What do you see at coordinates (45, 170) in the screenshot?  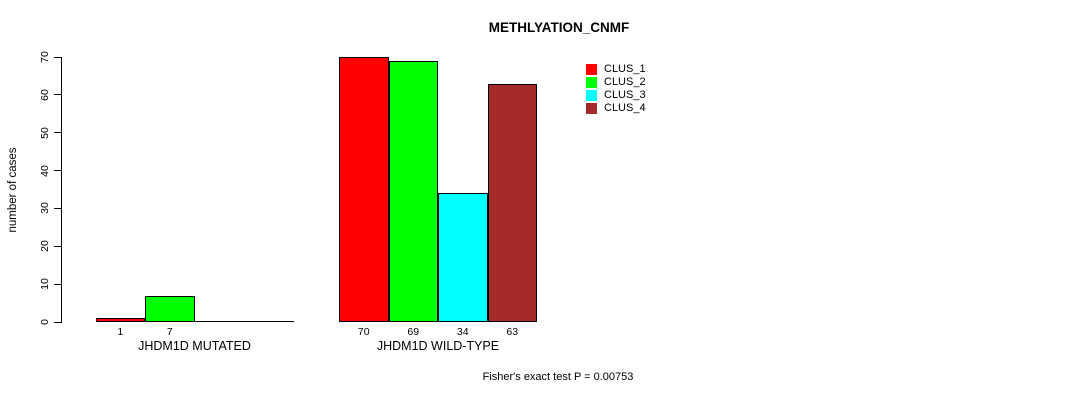 I see `y-axis-tick-label: 40` at bounding box center [45, 170].